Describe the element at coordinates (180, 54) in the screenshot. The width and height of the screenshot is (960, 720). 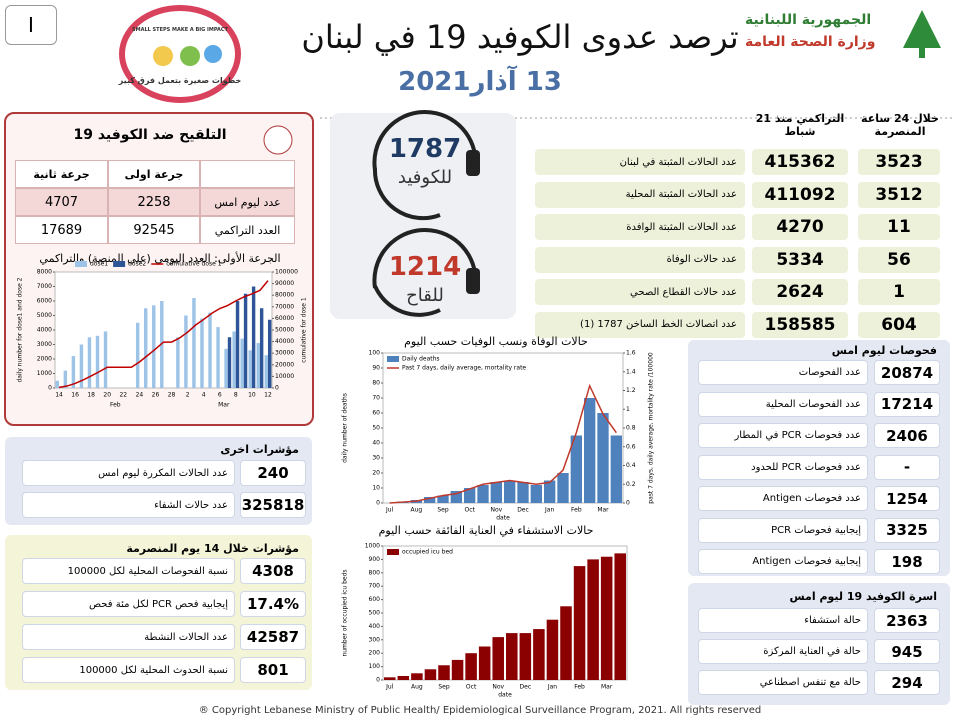
I see `campaign-logo` at that location.